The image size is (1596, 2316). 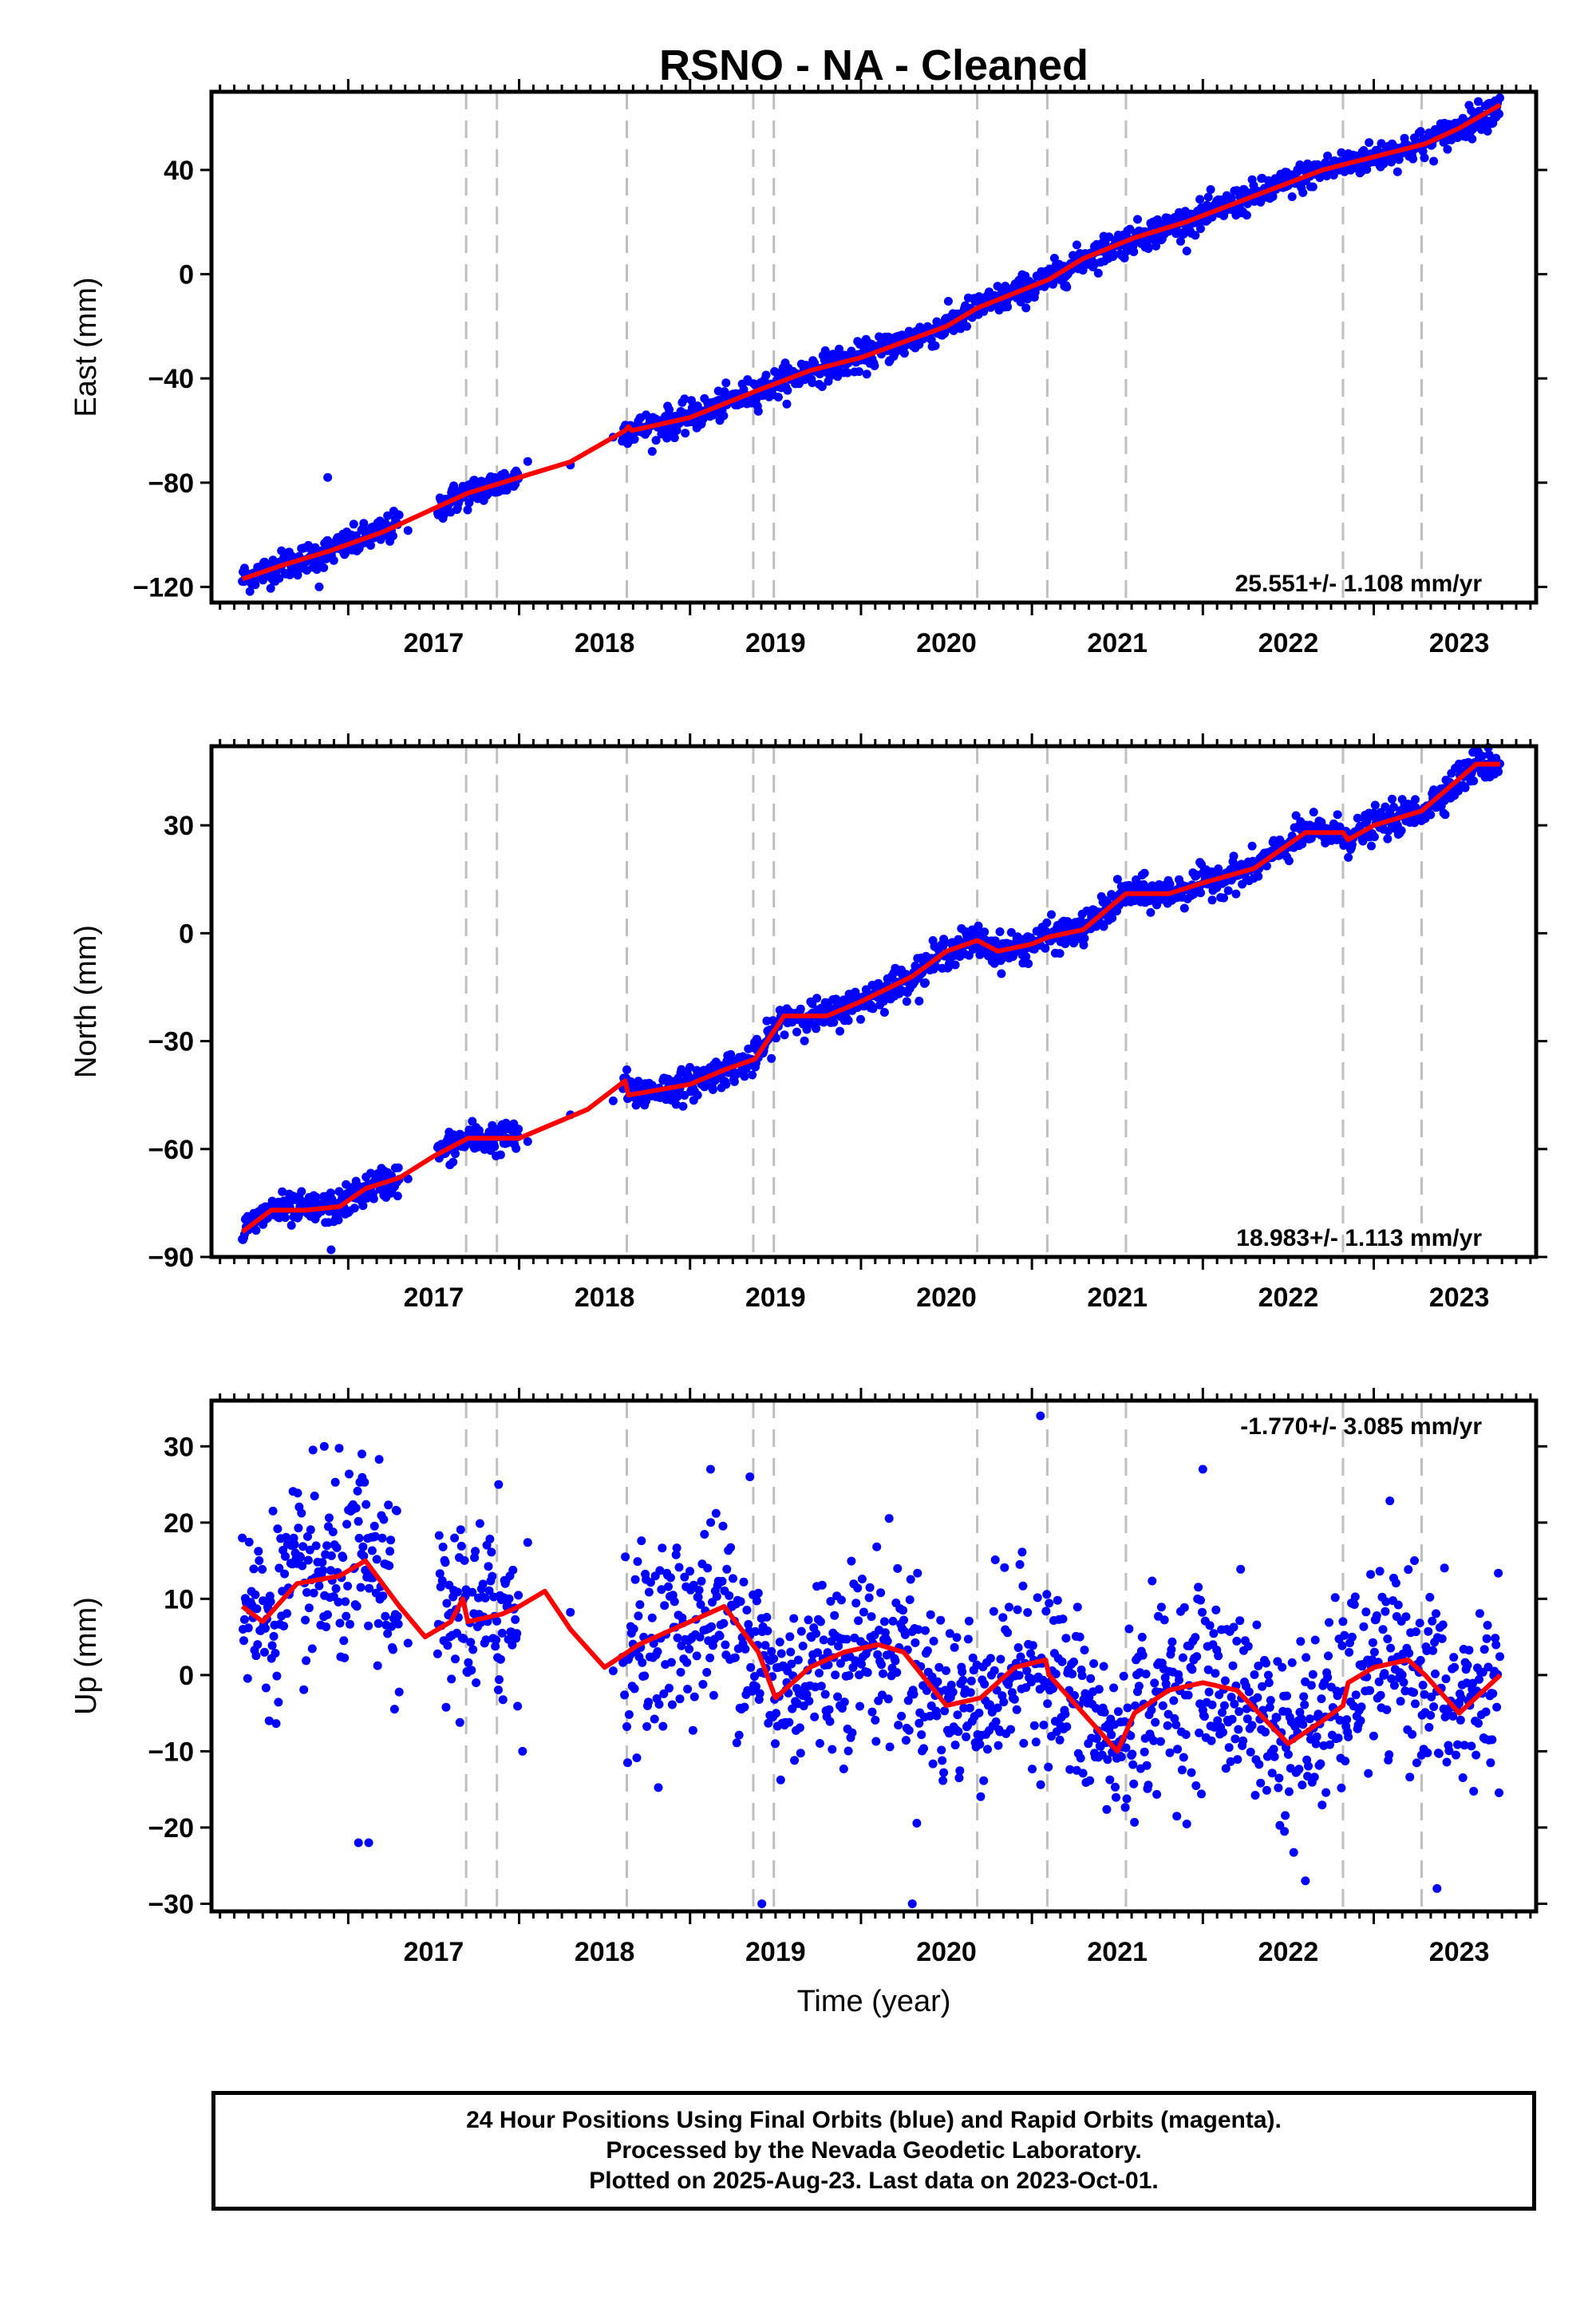 I want to click on y-tick-label: −20, so click(x=171, y=1829).